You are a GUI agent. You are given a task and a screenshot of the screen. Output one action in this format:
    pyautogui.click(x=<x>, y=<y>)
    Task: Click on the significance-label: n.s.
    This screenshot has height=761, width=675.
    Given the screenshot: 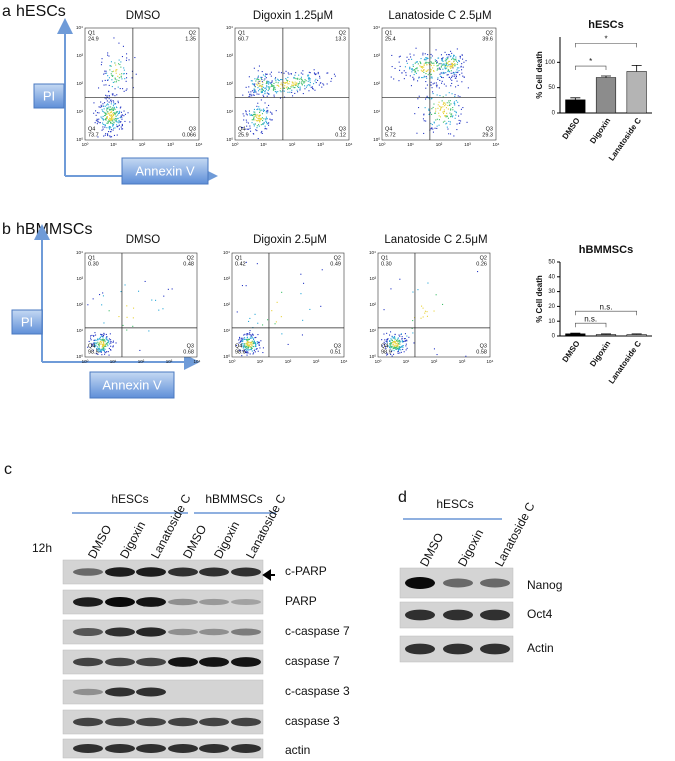 What is the action you would take?
    pyautogui.click(x=606, y=306)
    